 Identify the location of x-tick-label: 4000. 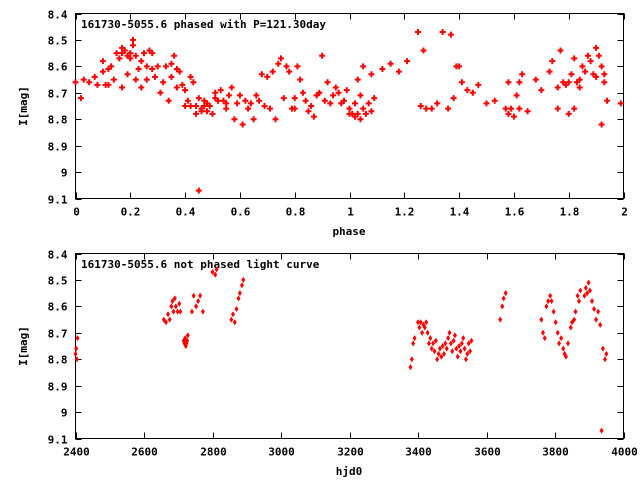
(624, 452).